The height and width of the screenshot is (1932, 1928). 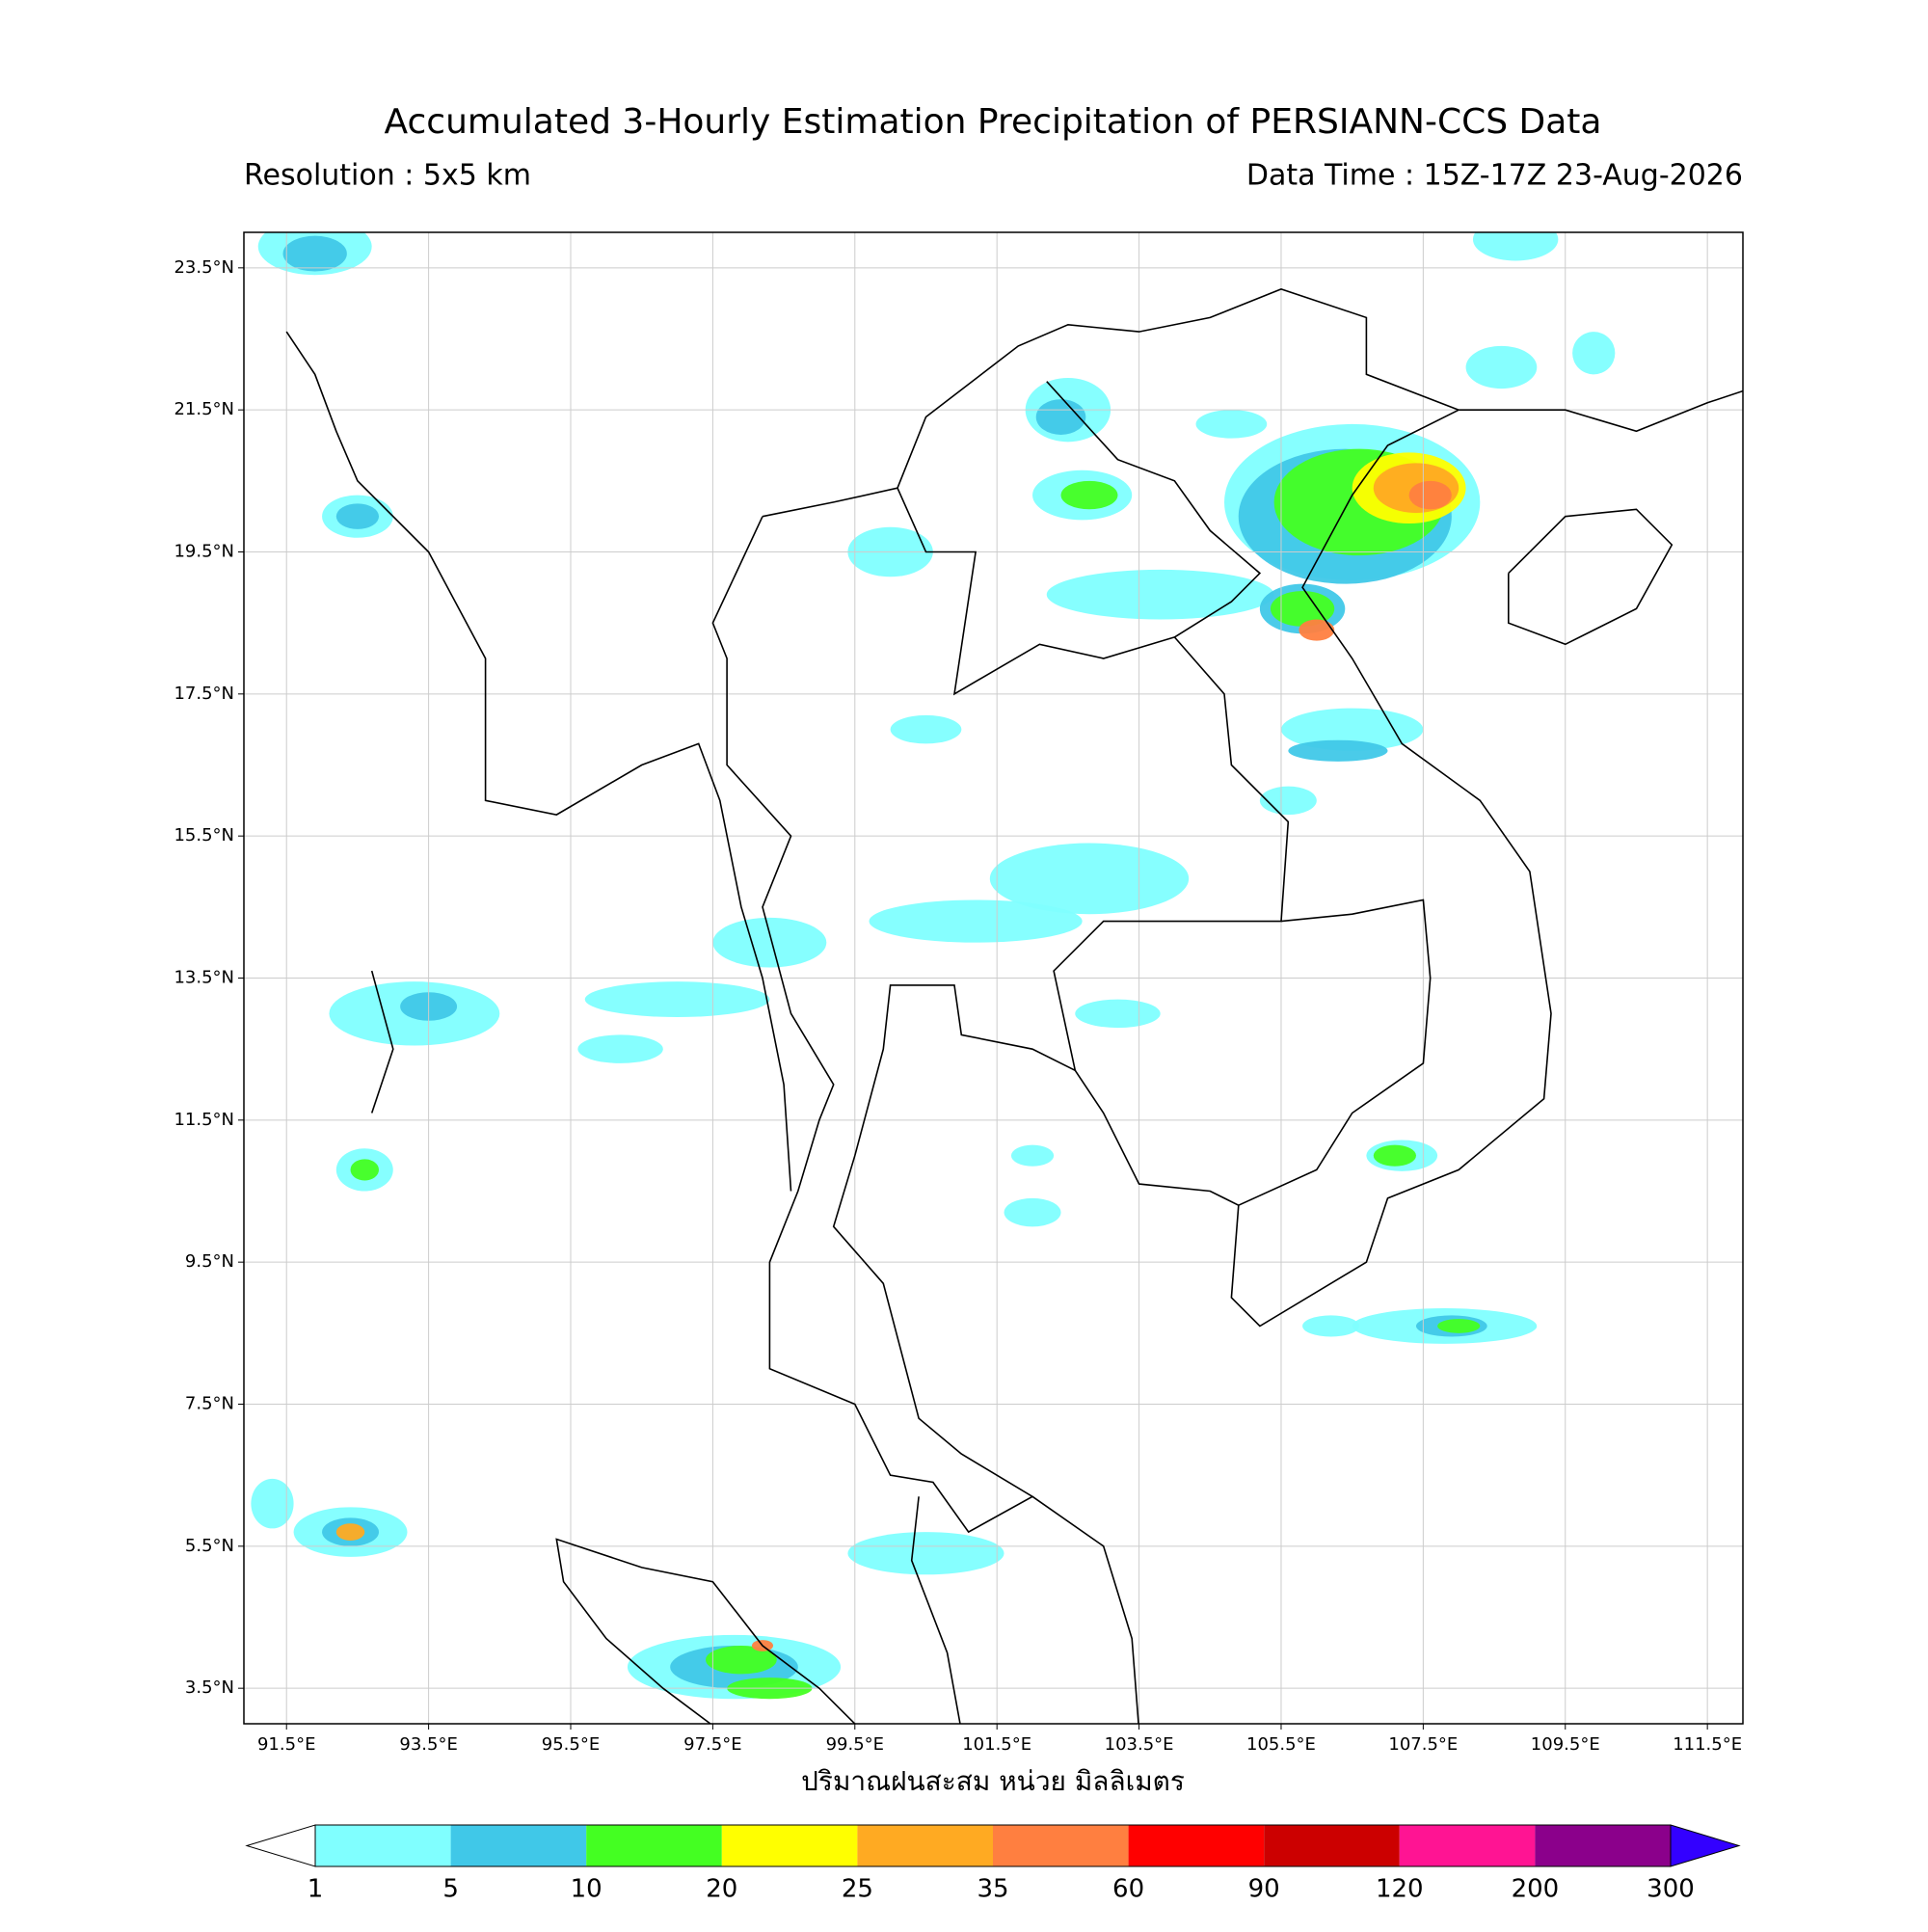 I want to click on colorbar-label: 120, so click(x=1400, y=1890).